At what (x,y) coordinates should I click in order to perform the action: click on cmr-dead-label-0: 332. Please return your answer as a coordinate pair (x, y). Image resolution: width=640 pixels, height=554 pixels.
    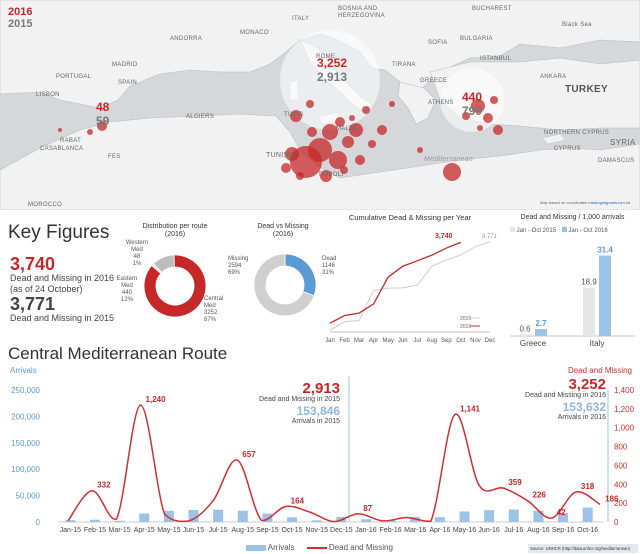
    Looking at the image, I should click on (104, 485).